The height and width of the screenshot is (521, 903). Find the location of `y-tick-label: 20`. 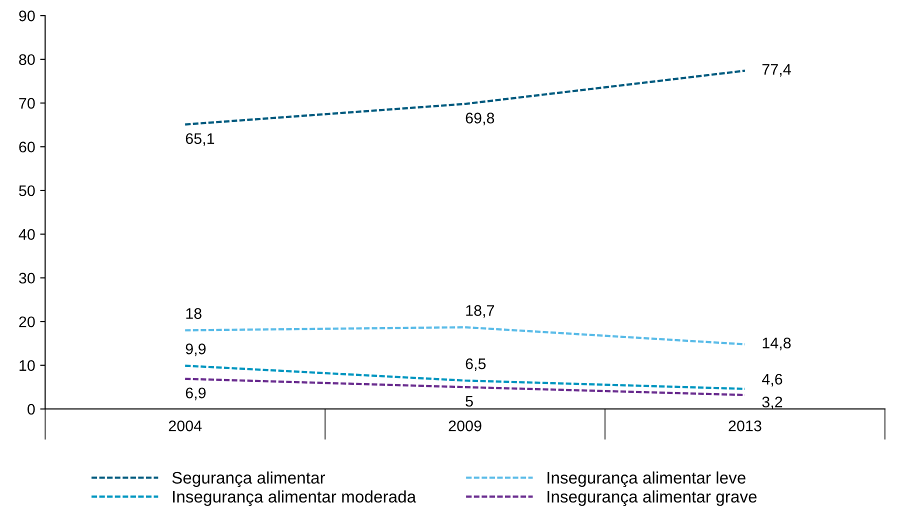

y-tick-label: 20 is located at coordinates (27, 322).